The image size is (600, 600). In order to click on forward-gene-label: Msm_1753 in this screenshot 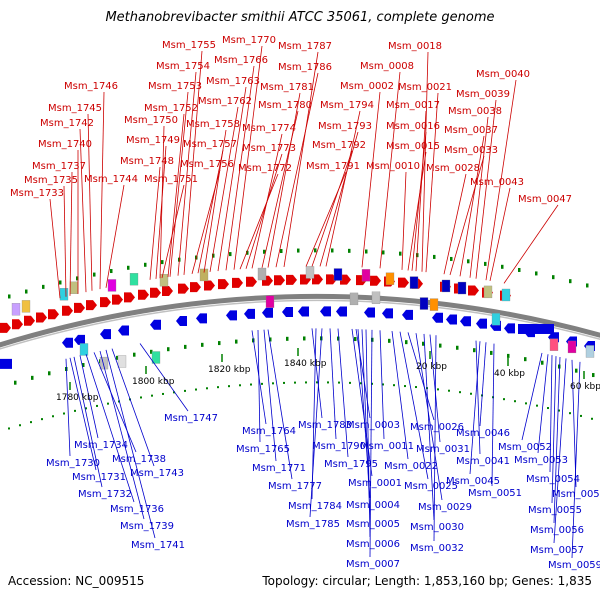, I will do `click(175, 86)`.